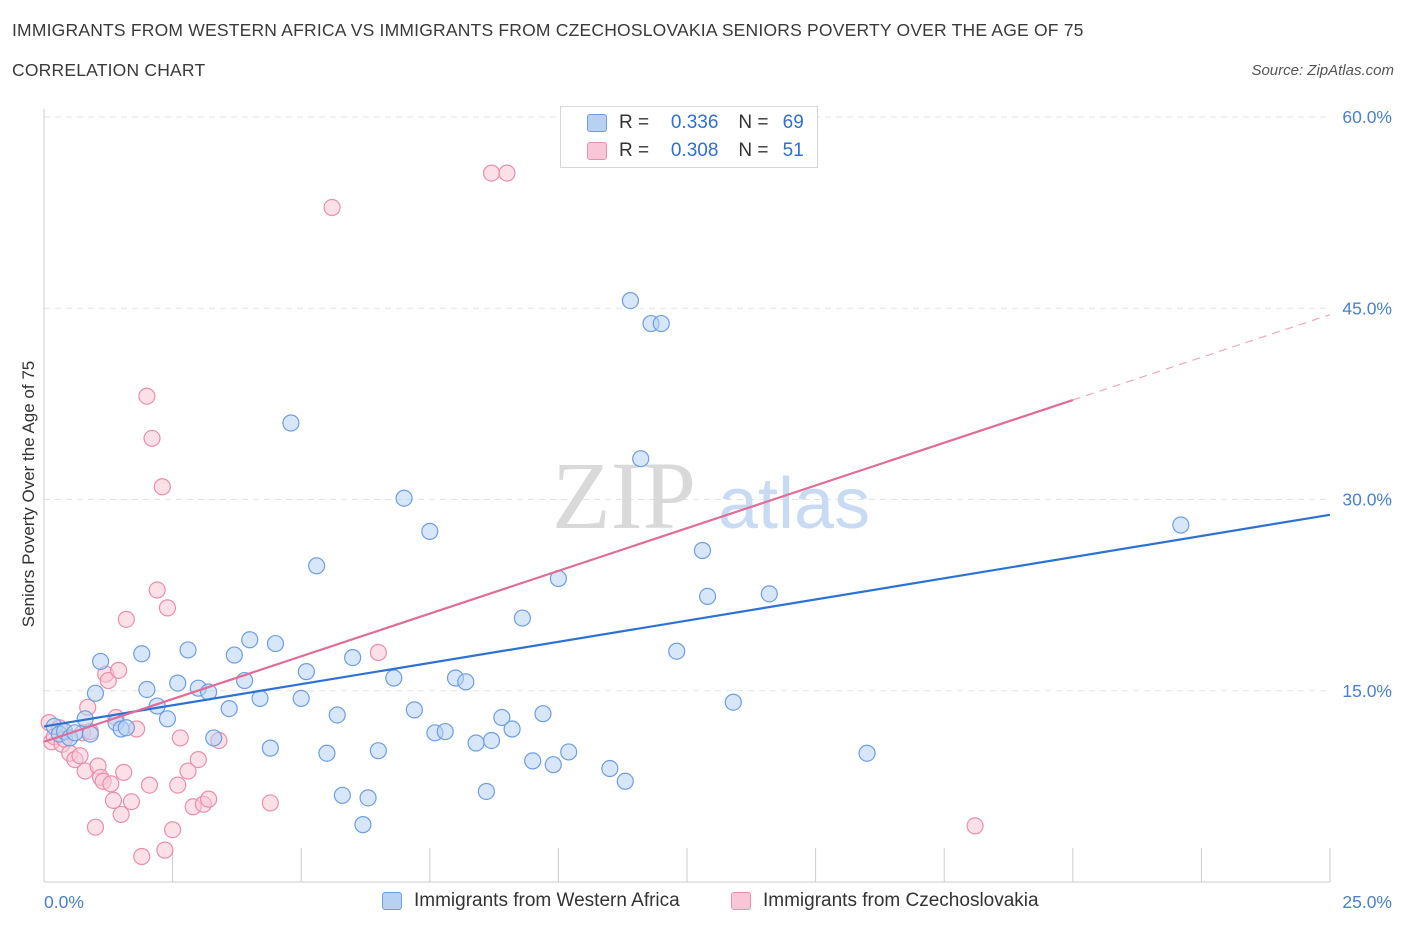 The image size is (1406, 930). I want to click on legend-swatch-blue, so click(597, 123).